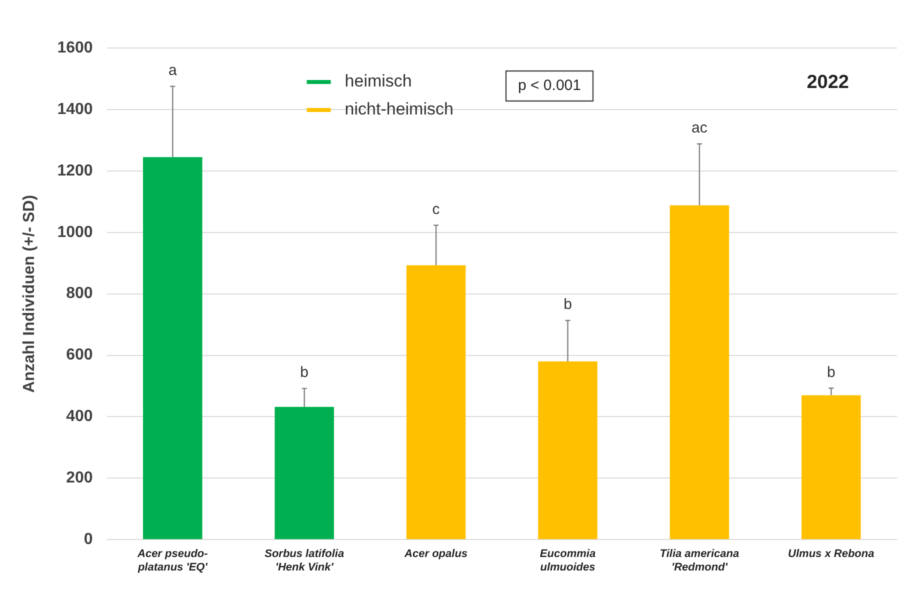 The width and height of the screenshot is (905, 592). Describe the element at coordinates (378, 81) in the screenshot. I see `legend-label: heimisch` at that location.